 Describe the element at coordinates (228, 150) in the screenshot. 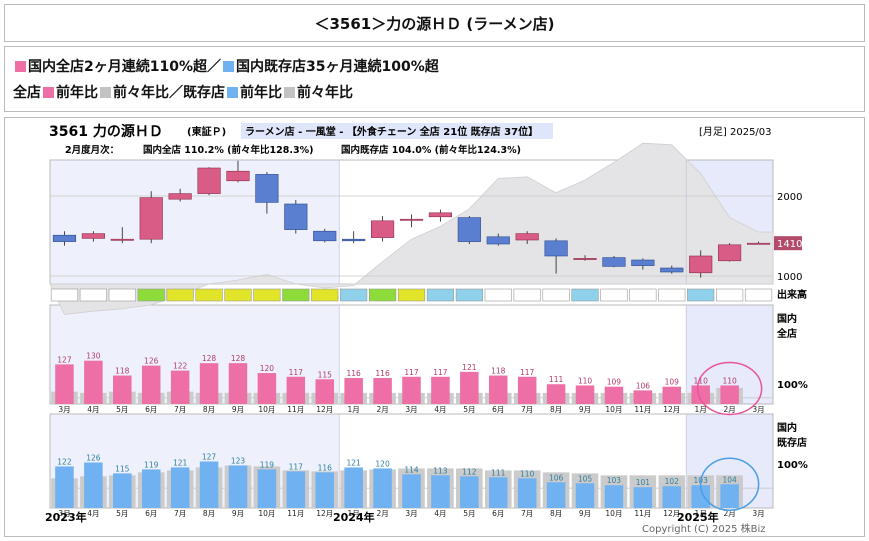

I see `all-store-stat: 国内全店 110.2% (前々年比128.3%)` at that location.